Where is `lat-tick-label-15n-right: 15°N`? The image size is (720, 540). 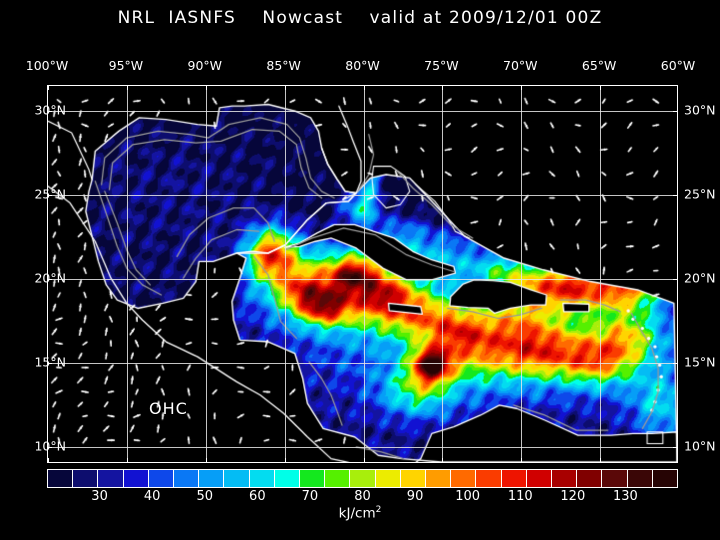 lat-tick-label-15n-right: 15°N is located at coordinates (700, 362).